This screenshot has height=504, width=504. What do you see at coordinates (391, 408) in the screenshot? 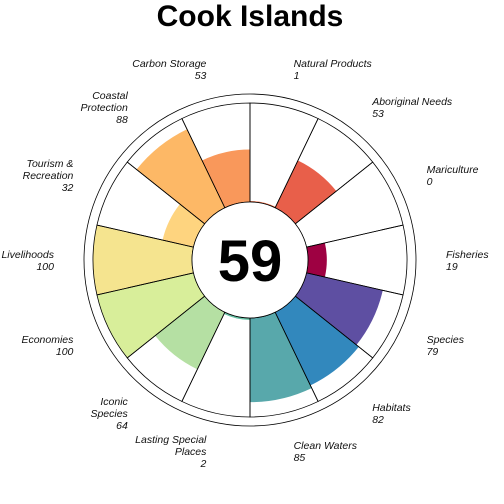
I see `label-text-habitats: Habitats` at bounding box center [391, 408].